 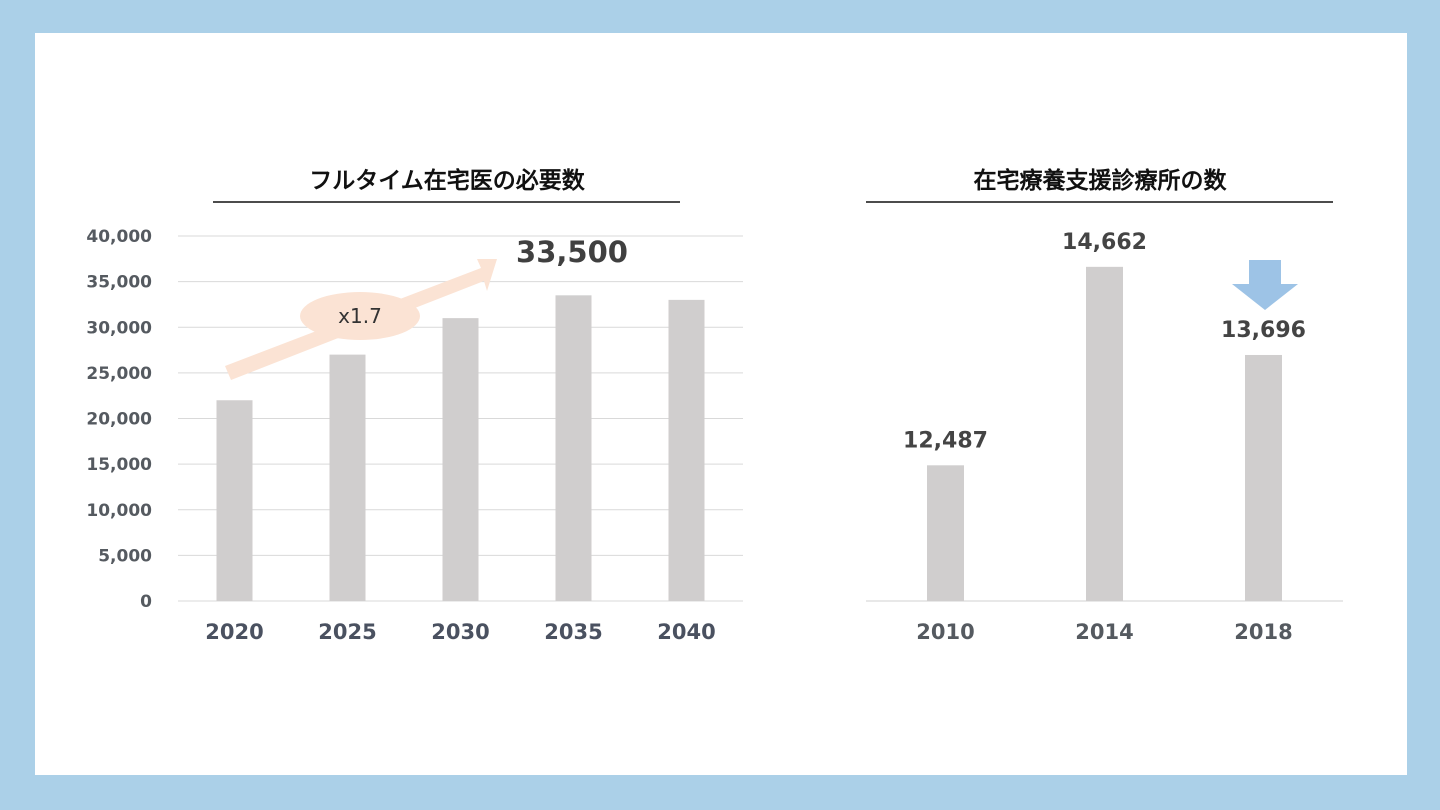 I want to click on chart-left-bars, so click(x=460, y=448).